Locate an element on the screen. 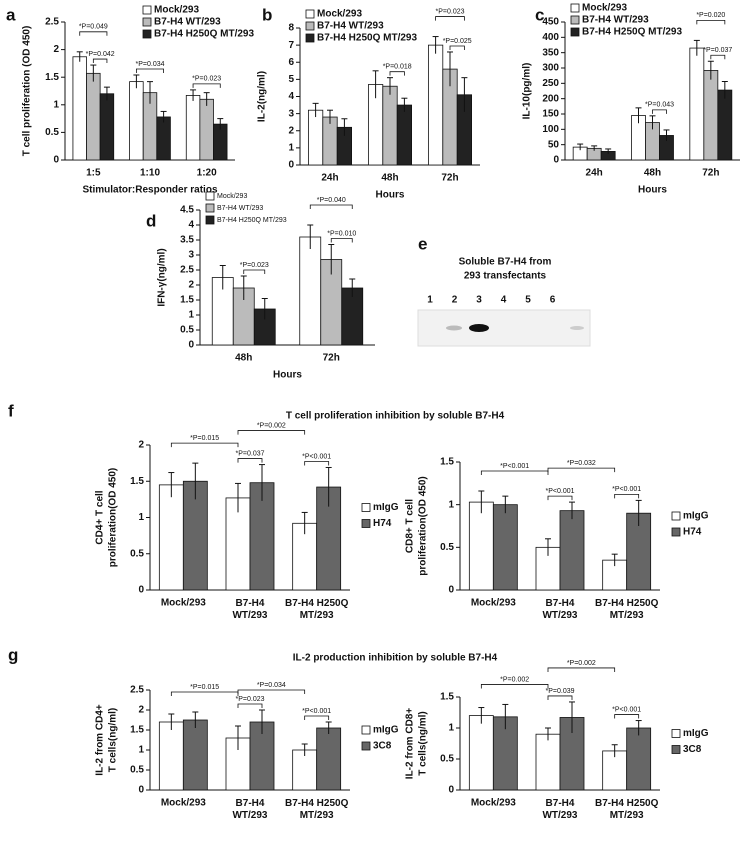 The image size is (752, 841). y-tick-label: 200 is located at coordinates (550, 98).